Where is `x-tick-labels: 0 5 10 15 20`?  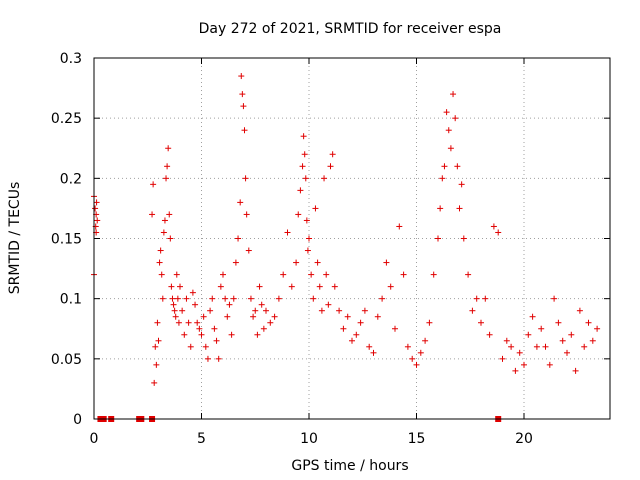
x-tick-labels: 0 5 10 15 20 is located at coordinates (311, 439).